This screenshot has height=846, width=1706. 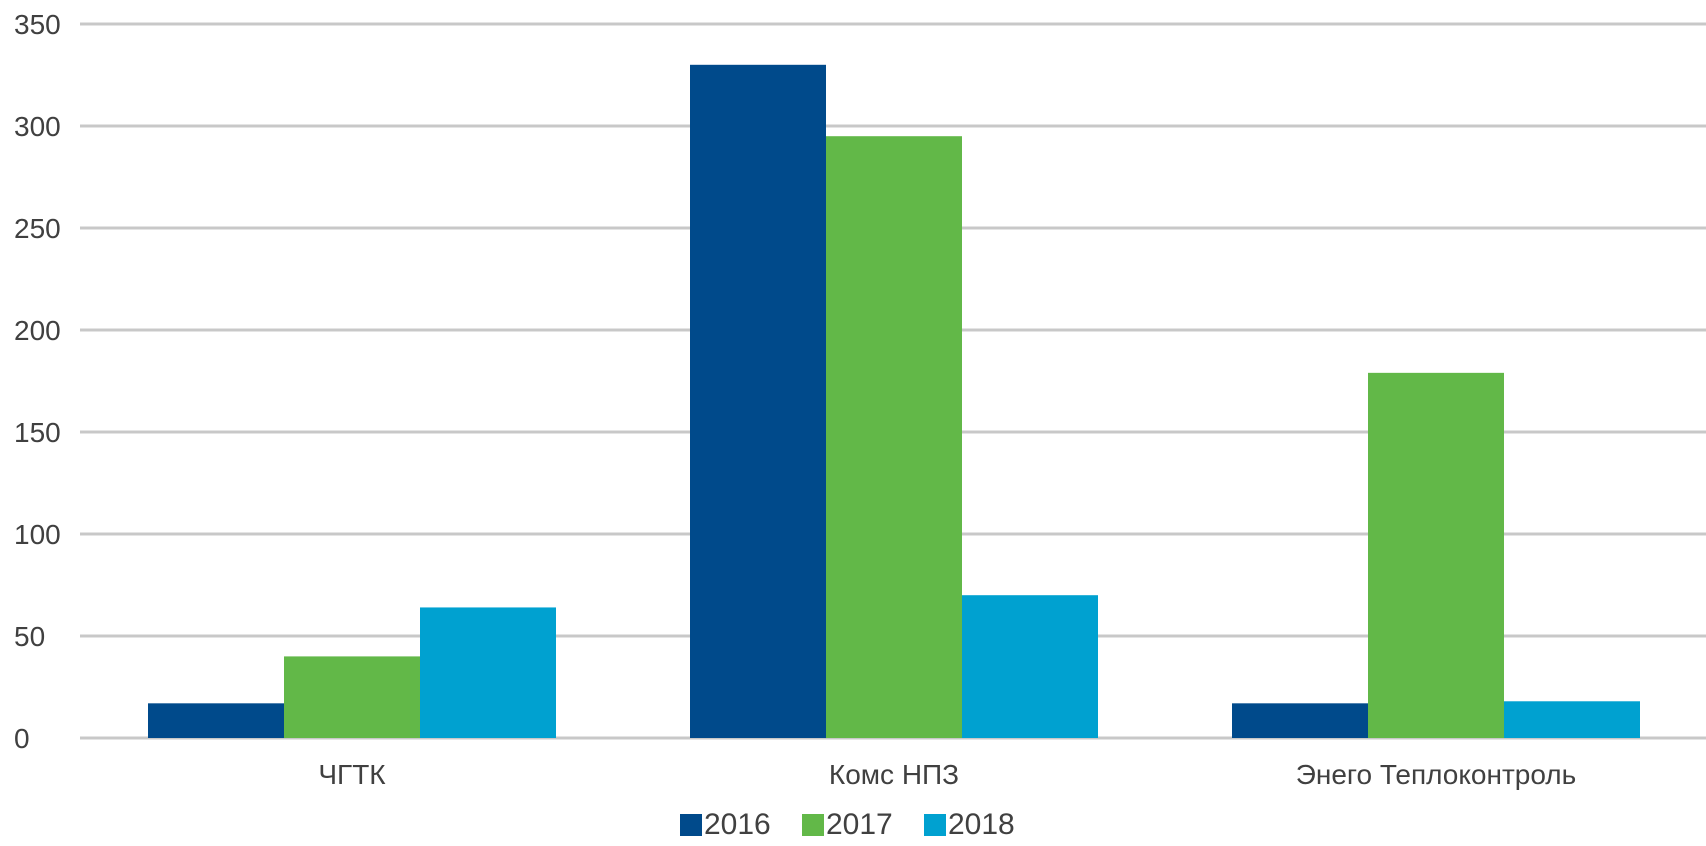 I want to click on x-axis-labels: ЧГТК Комс НПЗ Энего Теплоконтроль, so click(x=947, y=774).